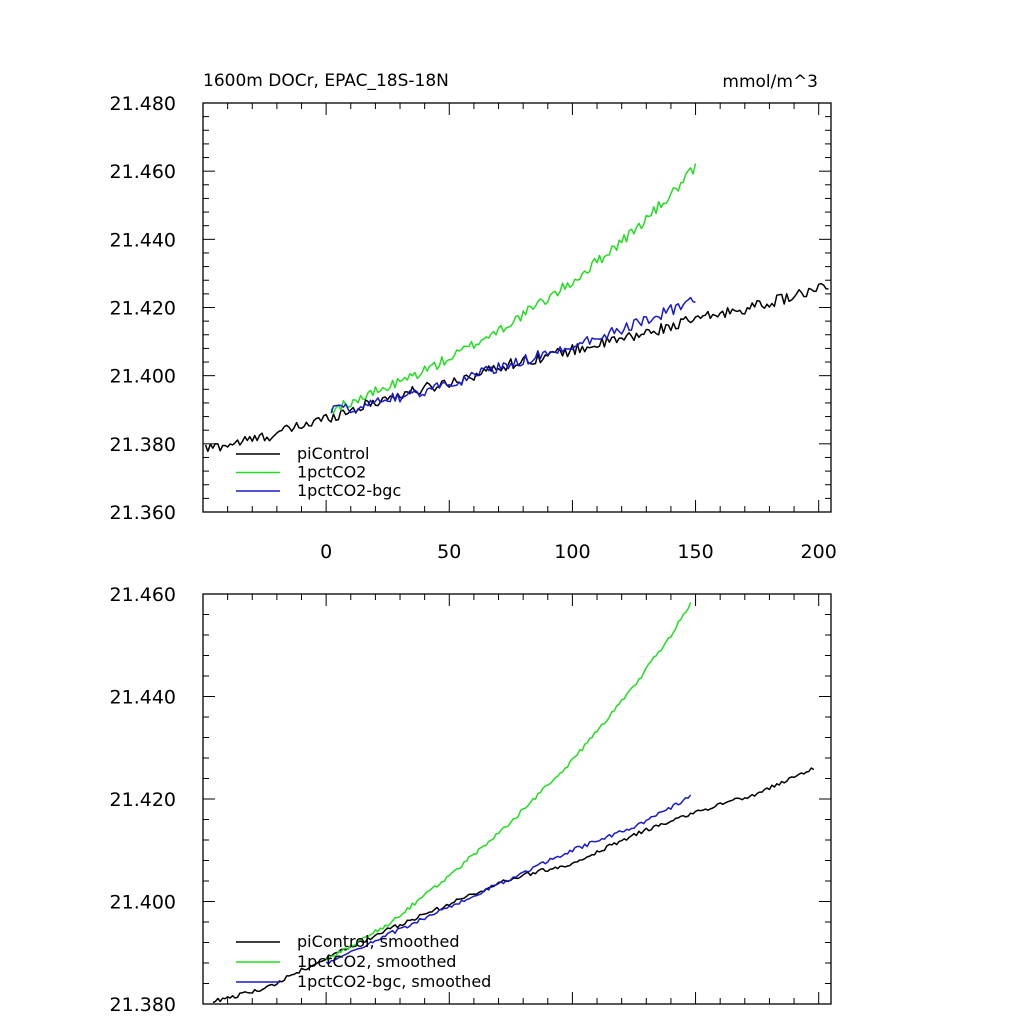  I want to click on legend-label: piControl, smoothed, so click(378, 941).